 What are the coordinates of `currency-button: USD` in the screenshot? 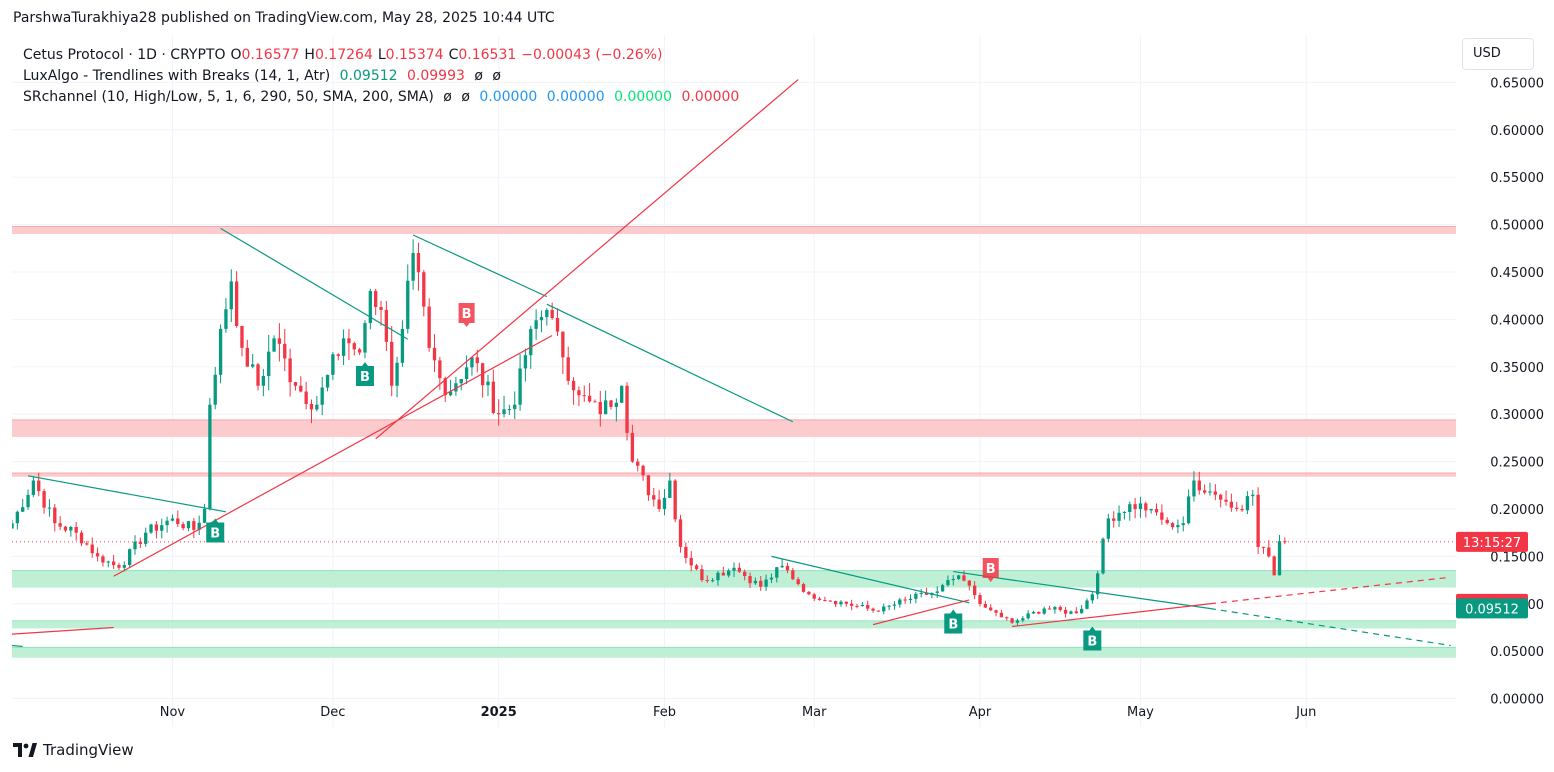 It's located at (1498, 54).